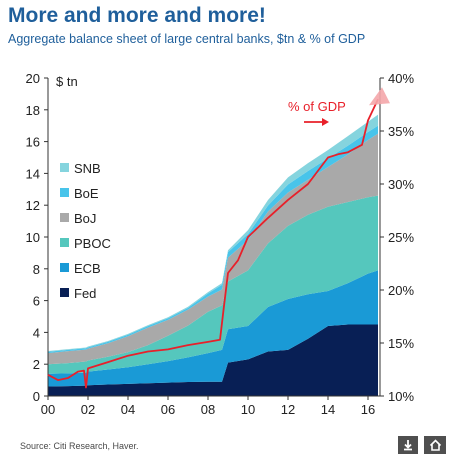 This screenshot has height=457, width=460. I want to click on legend-swatch-fed, so click(64, 292).